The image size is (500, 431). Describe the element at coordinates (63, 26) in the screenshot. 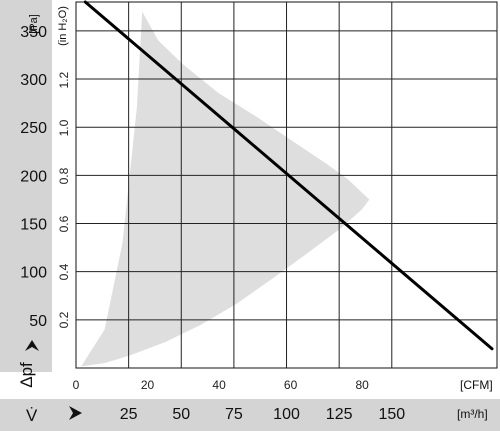

I see `y-axis-inh2o-unit: (in H₂O)` at that location.